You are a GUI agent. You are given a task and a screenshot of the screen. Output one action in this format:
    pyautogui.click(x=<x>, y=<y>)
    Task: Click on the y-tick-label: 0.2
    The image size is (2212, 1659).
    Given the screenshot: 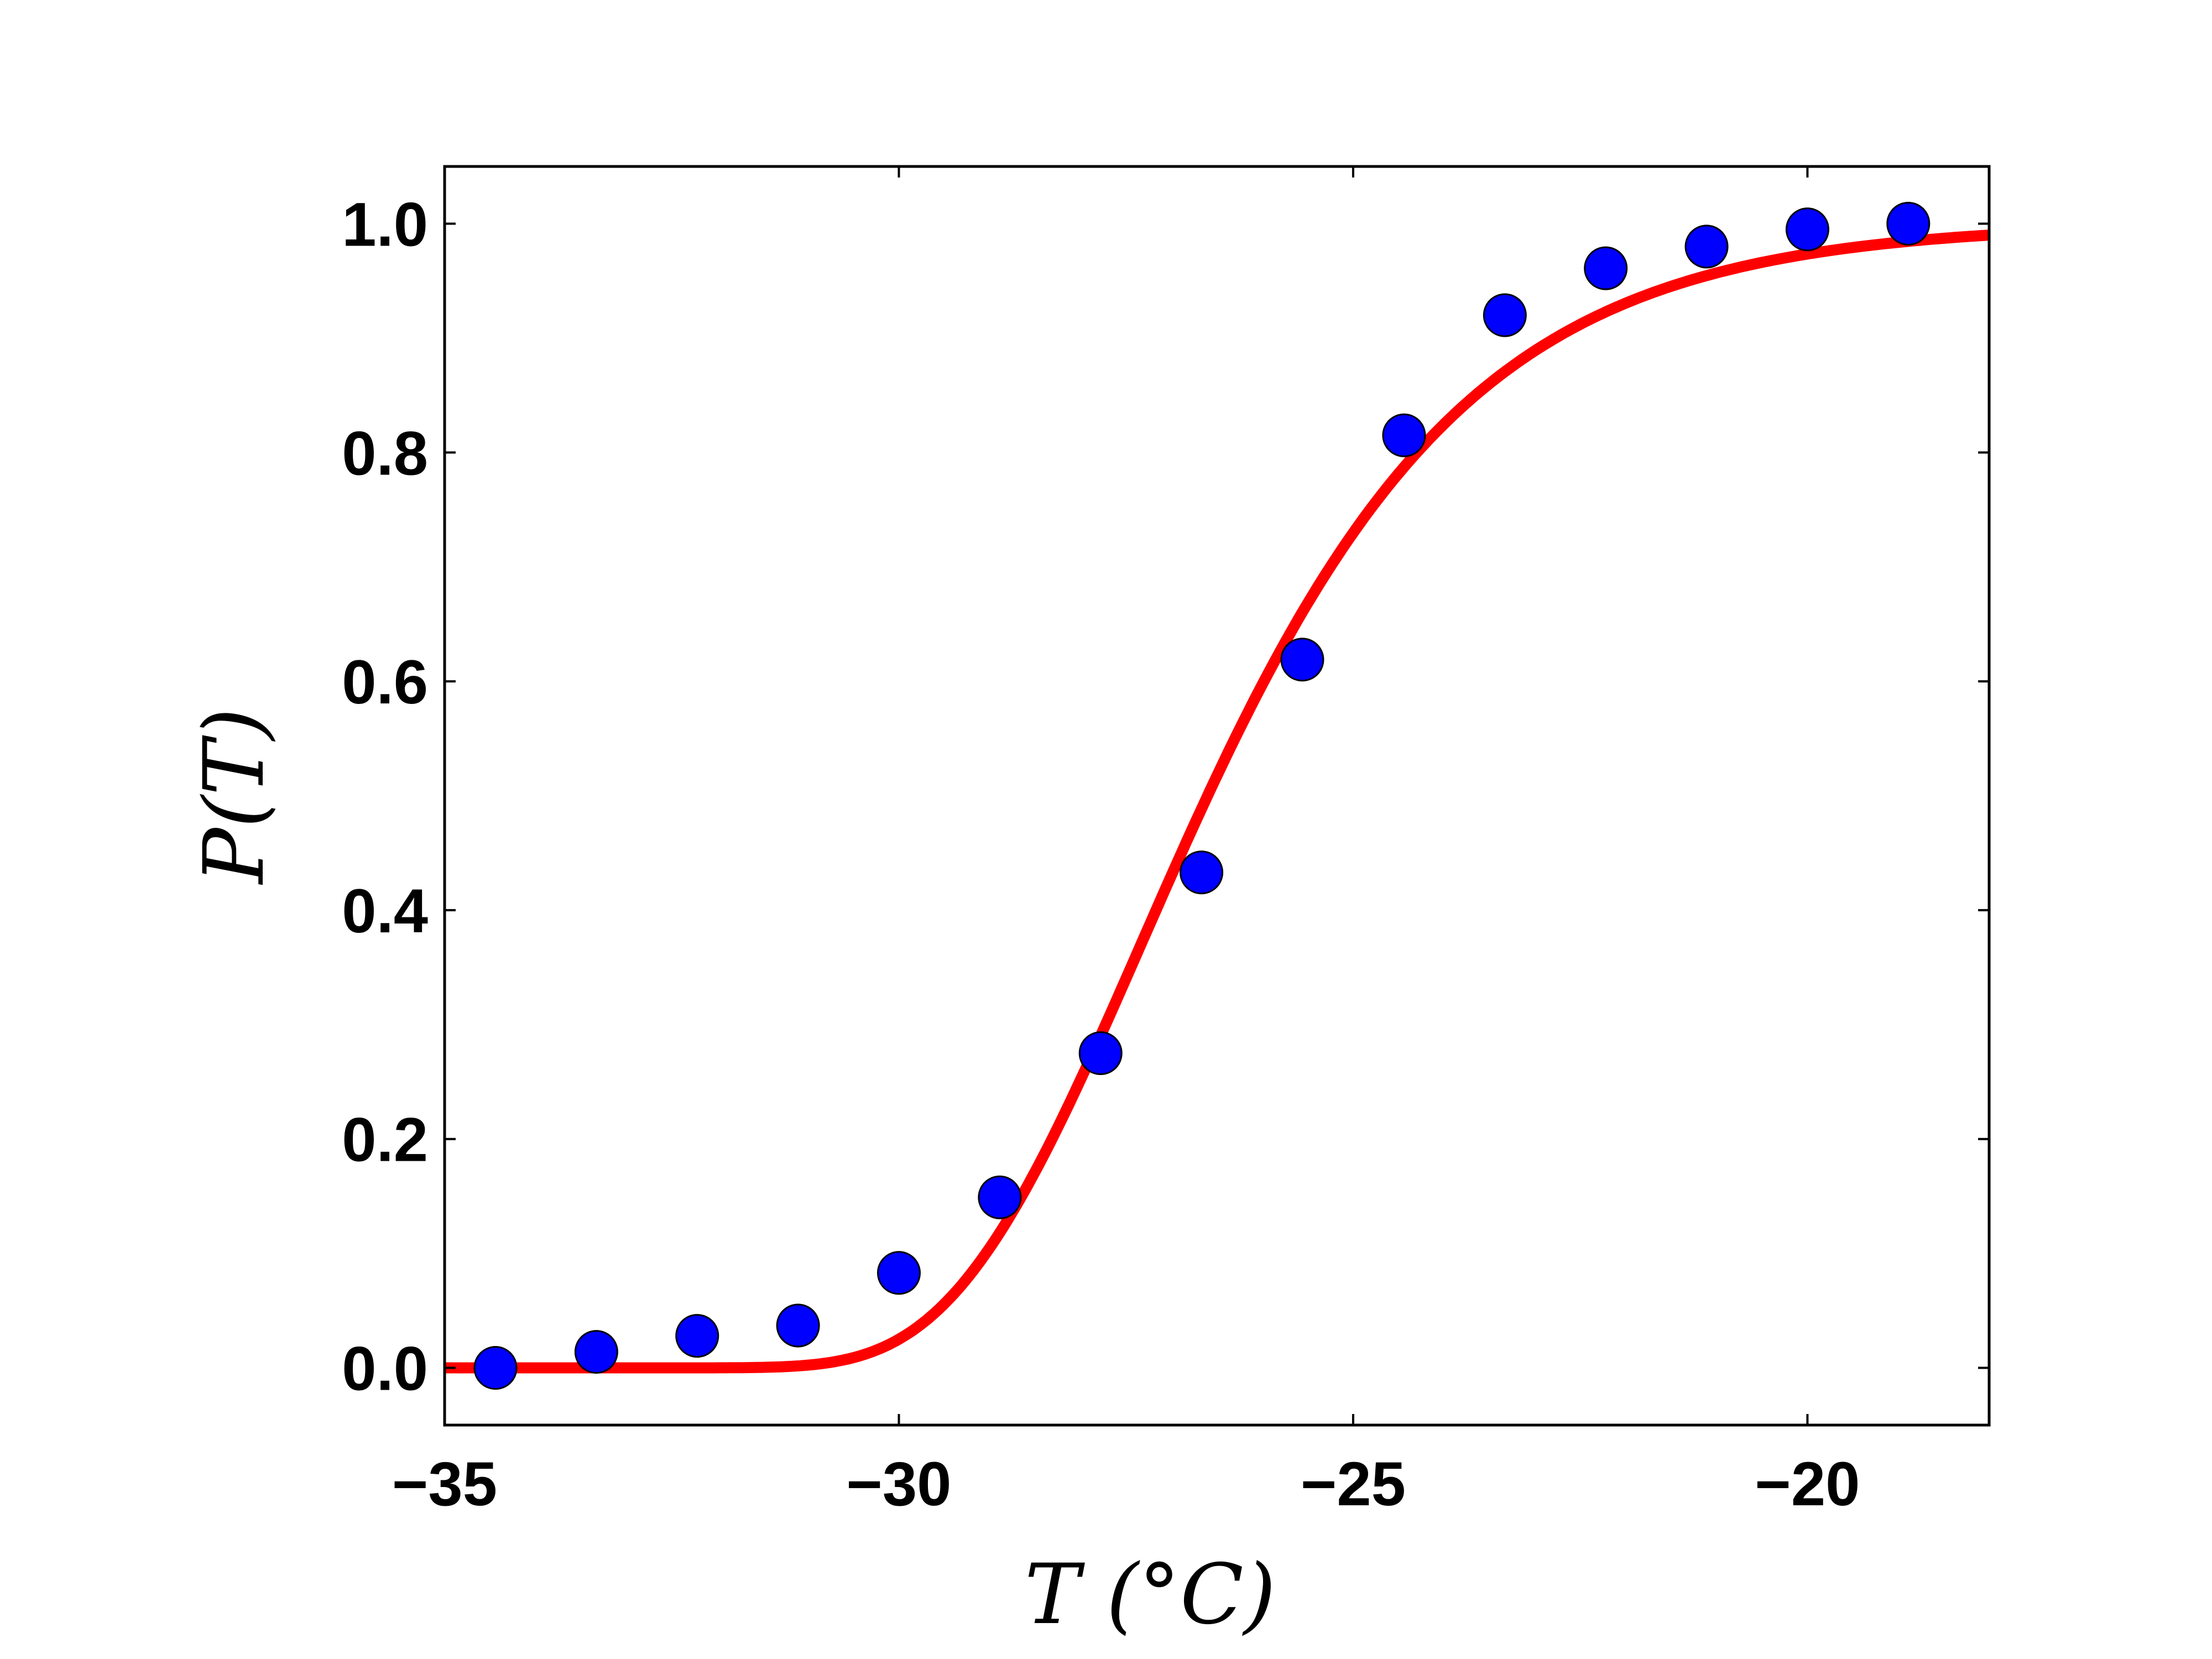 What is the action you would take?
    pyautogui.click(x=385, y=1140)
    